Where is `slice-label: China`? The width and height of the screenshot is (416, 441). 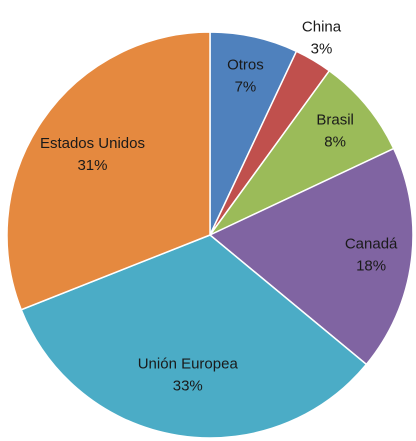
slice-label: China is located at coordinates (322, 26).